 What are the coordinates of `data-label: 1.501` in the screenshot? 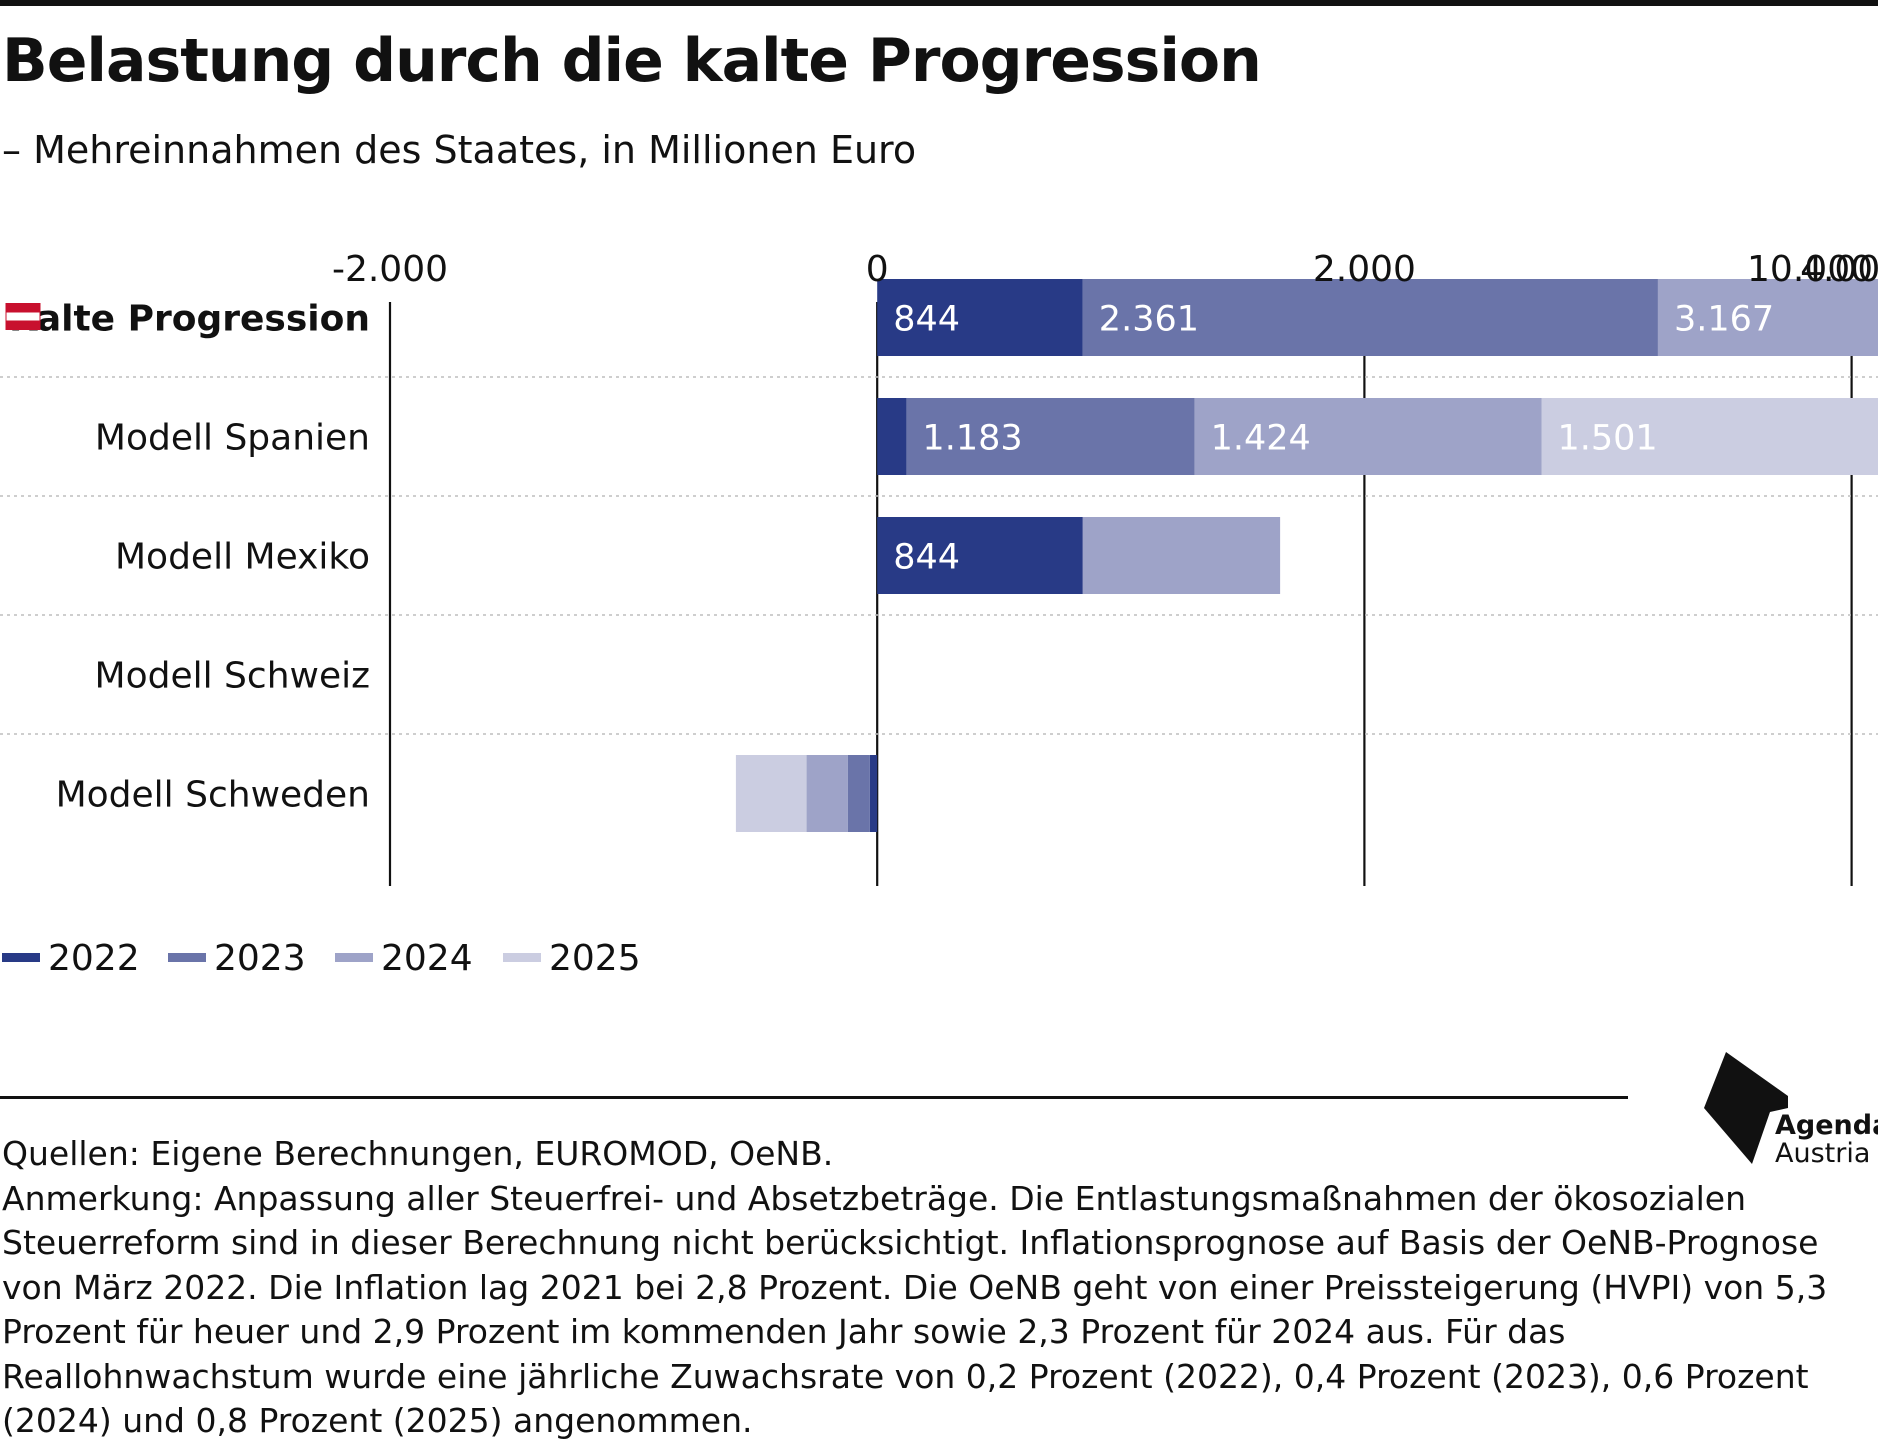 It's located at (1607, 439).